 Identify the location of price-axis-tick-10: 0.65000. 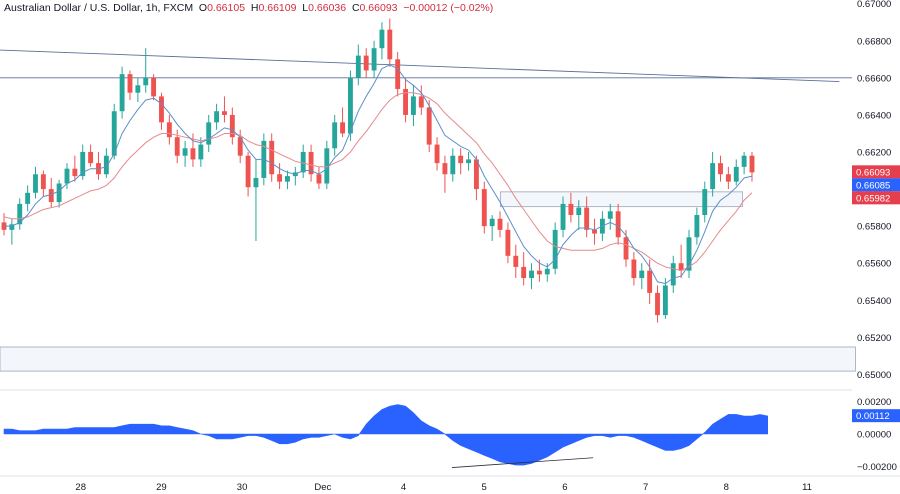
(874, 375).